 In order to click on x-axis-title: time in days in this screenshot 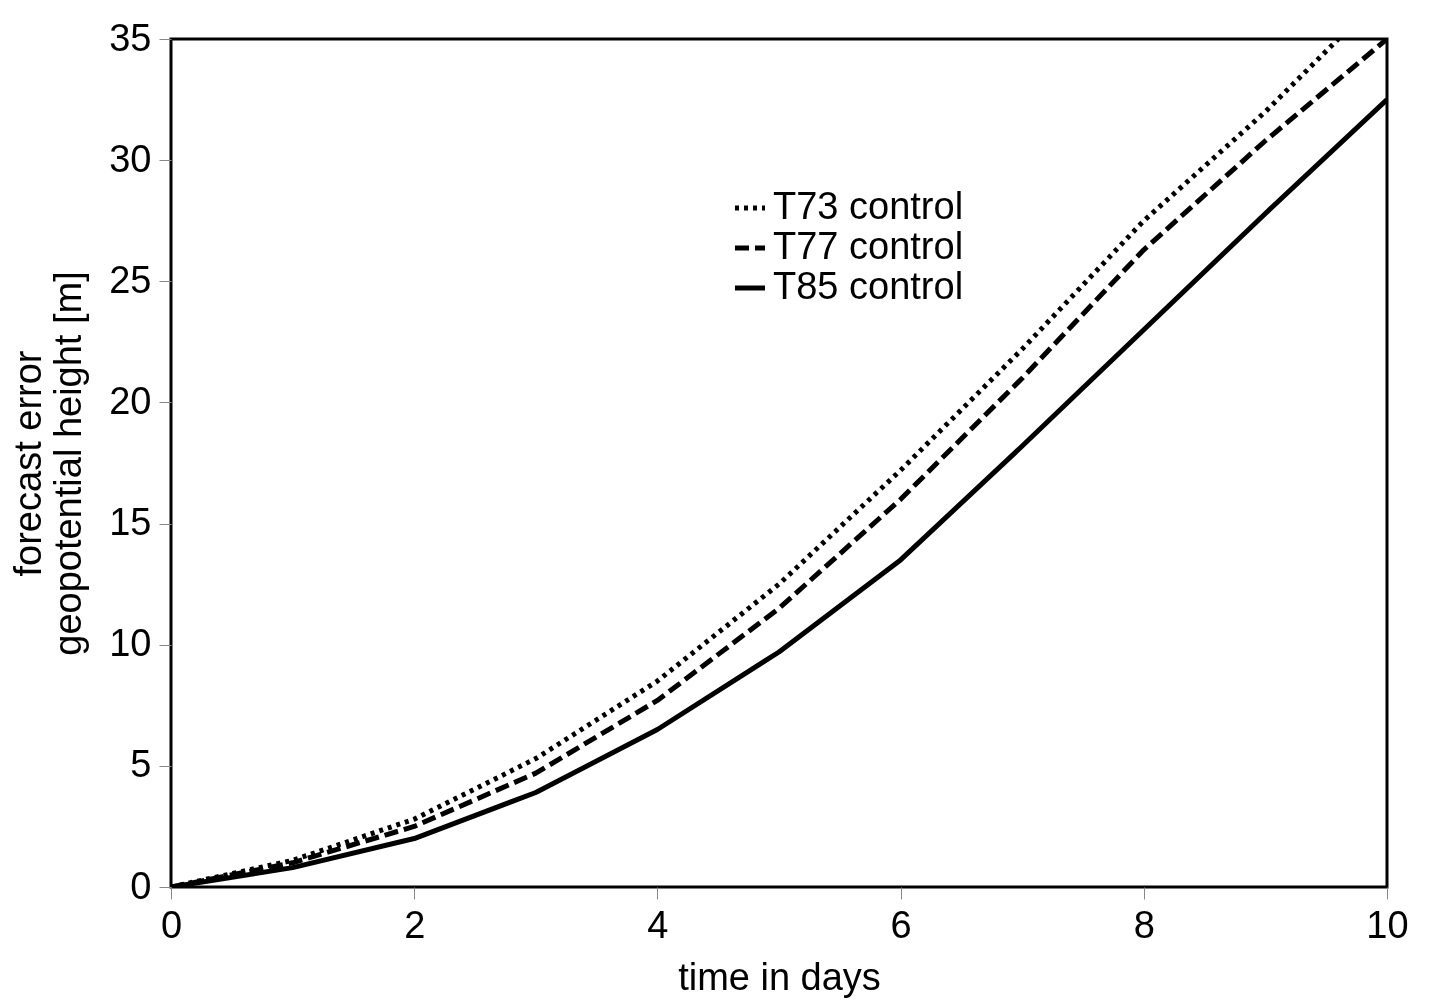, I will do `click(779, 976)`.